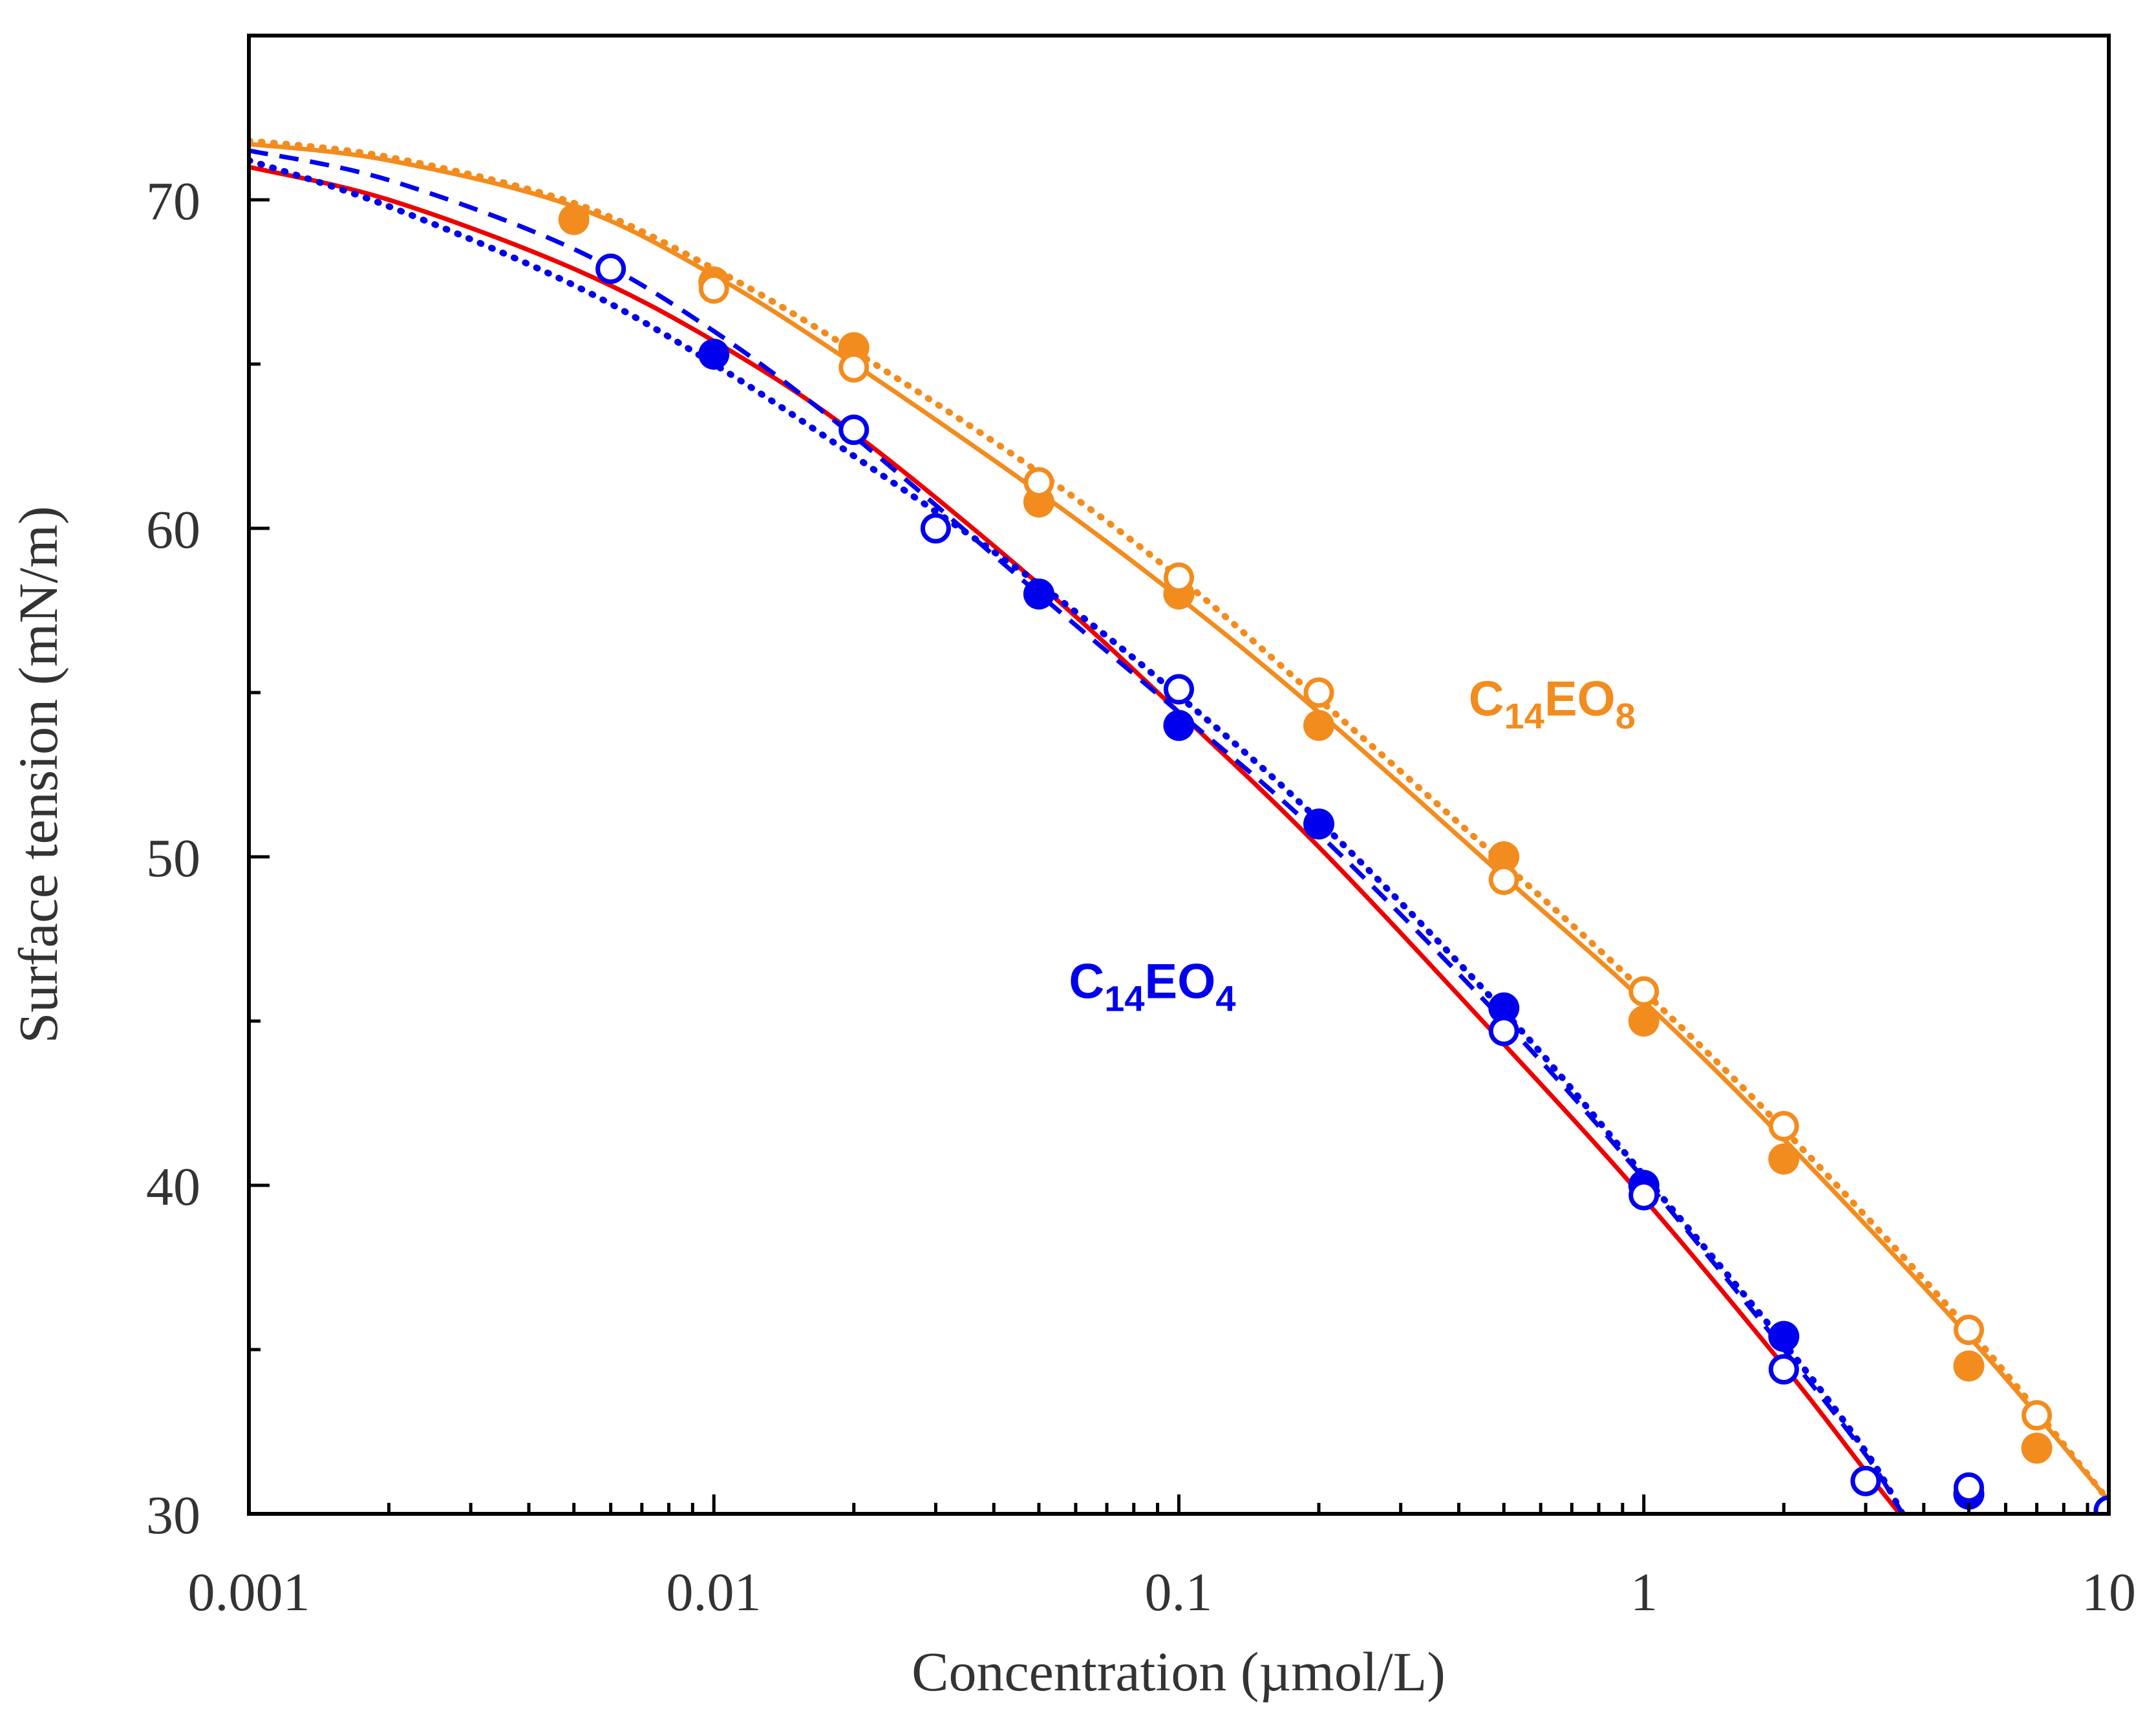 The height and width of the screenshot is (1724, 2156). Describe the element at coordinates (173, 530) in the screenshot. I see `y-tick-label: 60` at that location.